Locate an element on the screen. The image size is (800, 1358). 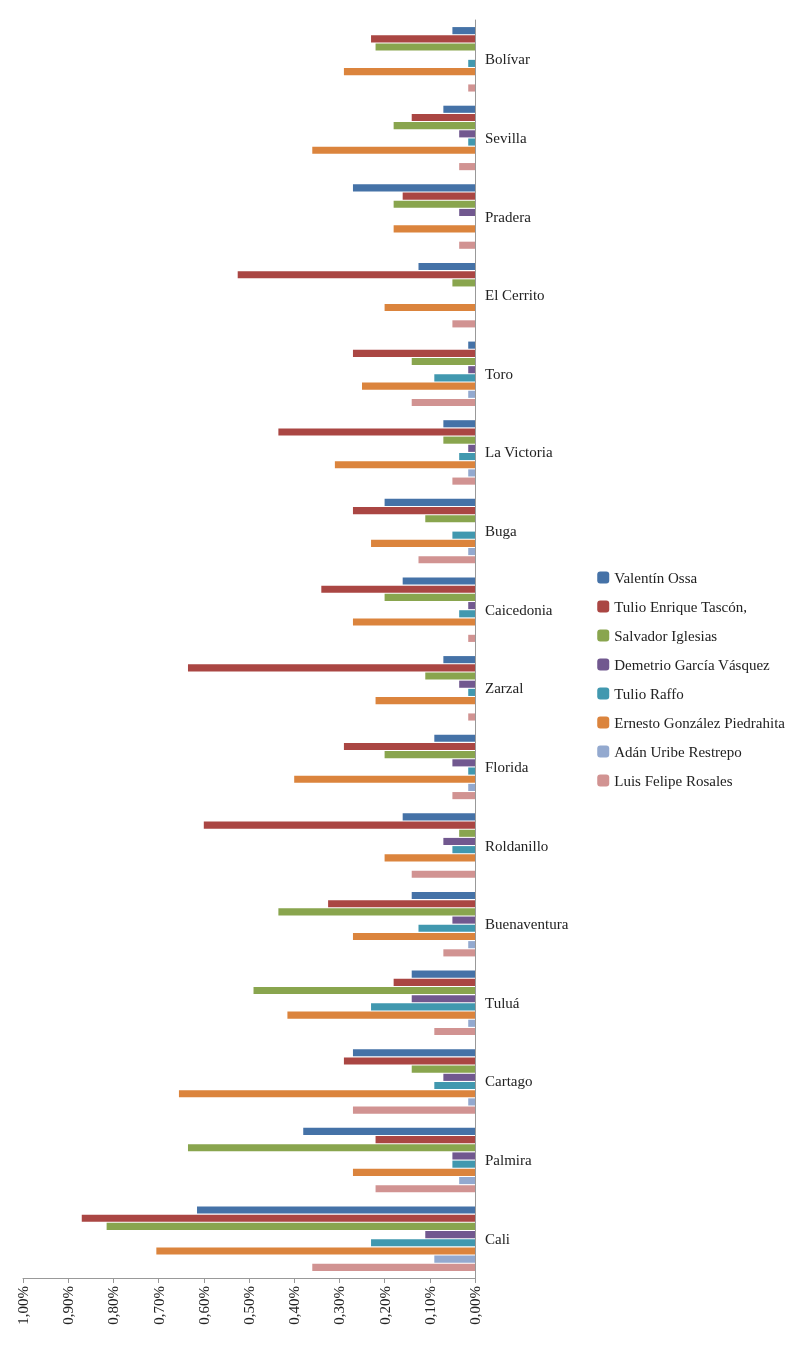
legend-label: Tulio Raffo is located at coordinates (649, 693).